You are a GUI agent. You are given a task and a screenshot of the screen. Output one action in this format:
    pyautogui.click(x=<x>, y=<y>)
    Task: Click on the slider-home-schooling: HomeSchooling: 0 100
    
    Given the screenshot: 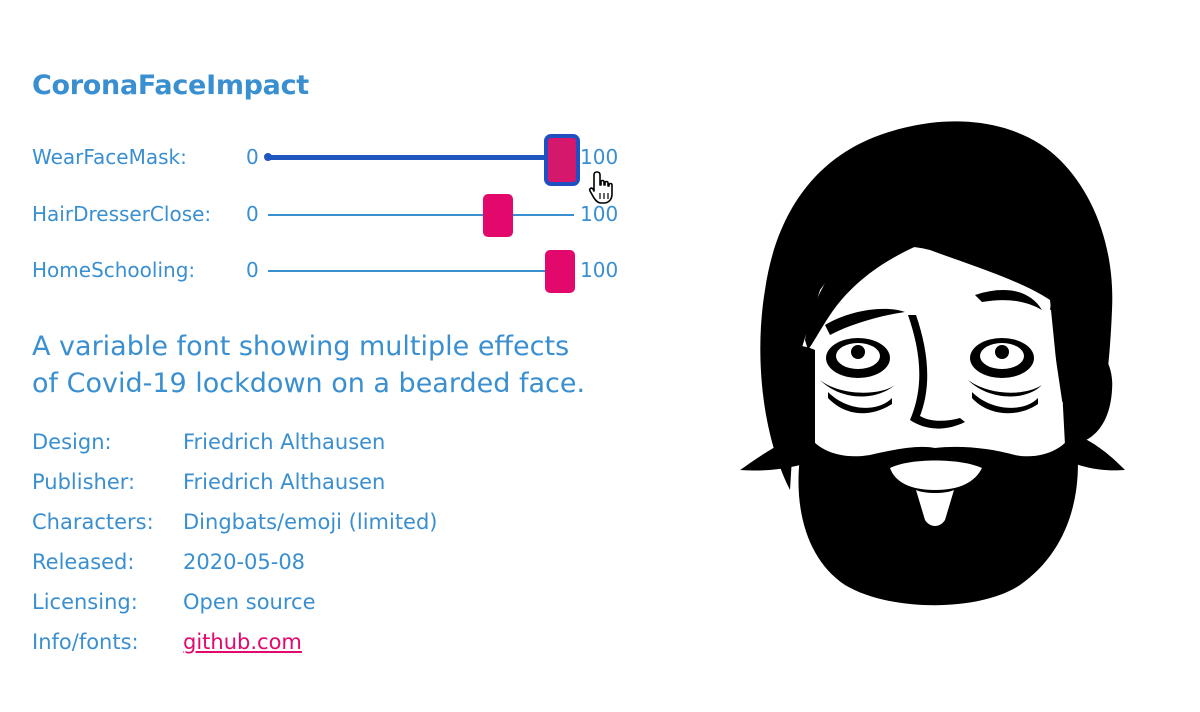 What is the action you would take?
    pyautogui.click(x=332, y=271)
    